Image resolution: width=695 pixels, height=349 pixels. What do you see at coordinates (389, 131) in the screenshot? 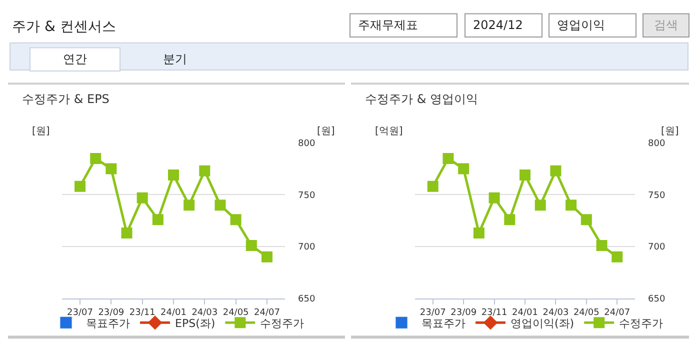
I see `y-axis-title: [억원]` at bounding box center [389, 131].